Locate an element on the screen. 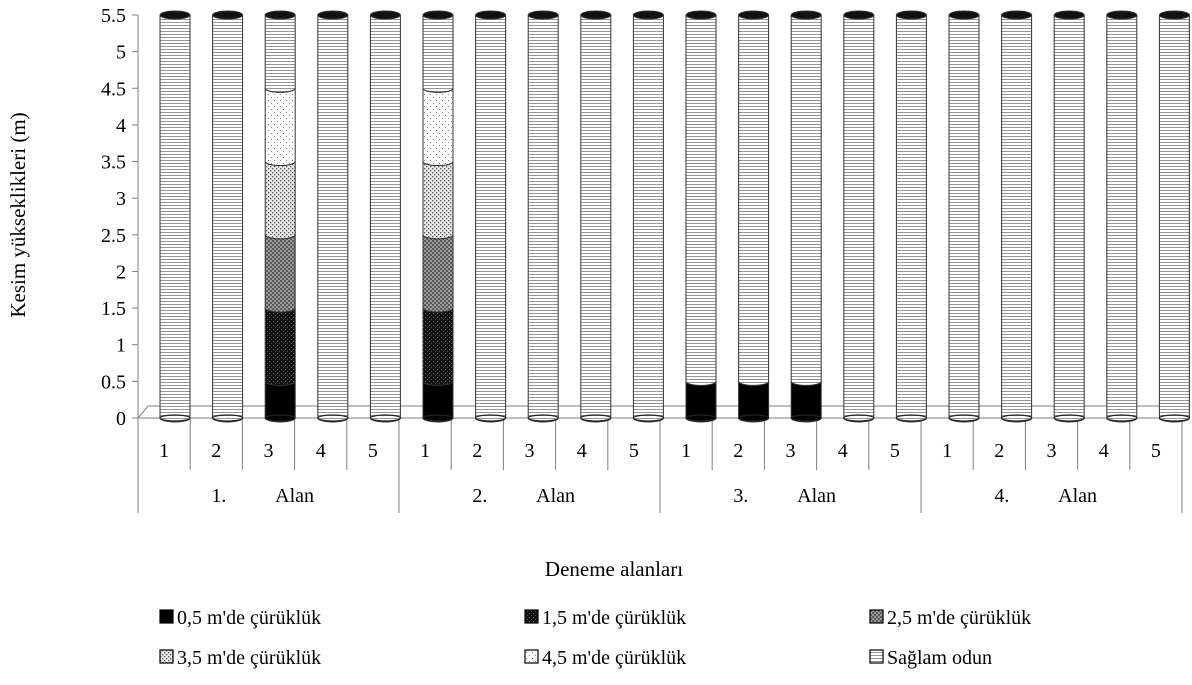 The image size is (1192, 685). legend-item: 3,5 m'de çürüklük is located at coordinates (240, 658).